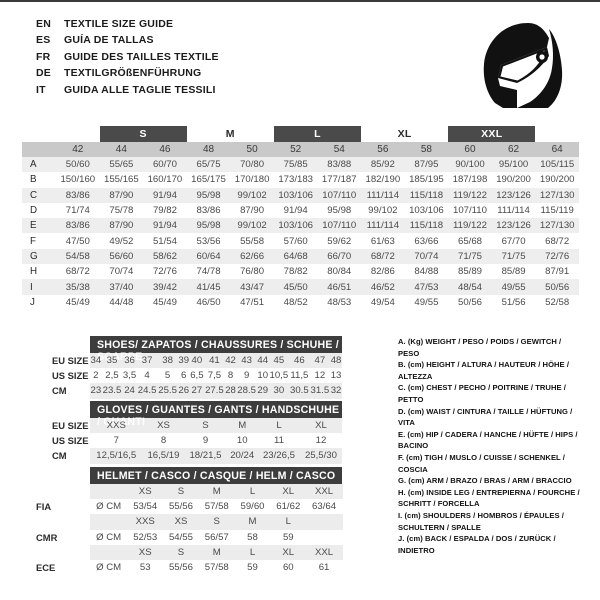 The height and width of the screenshot is (600, 600). Describe the element at coordinates (70, 441) in the screenshot. I see `gloves-row-label: US SIZE` at that location.